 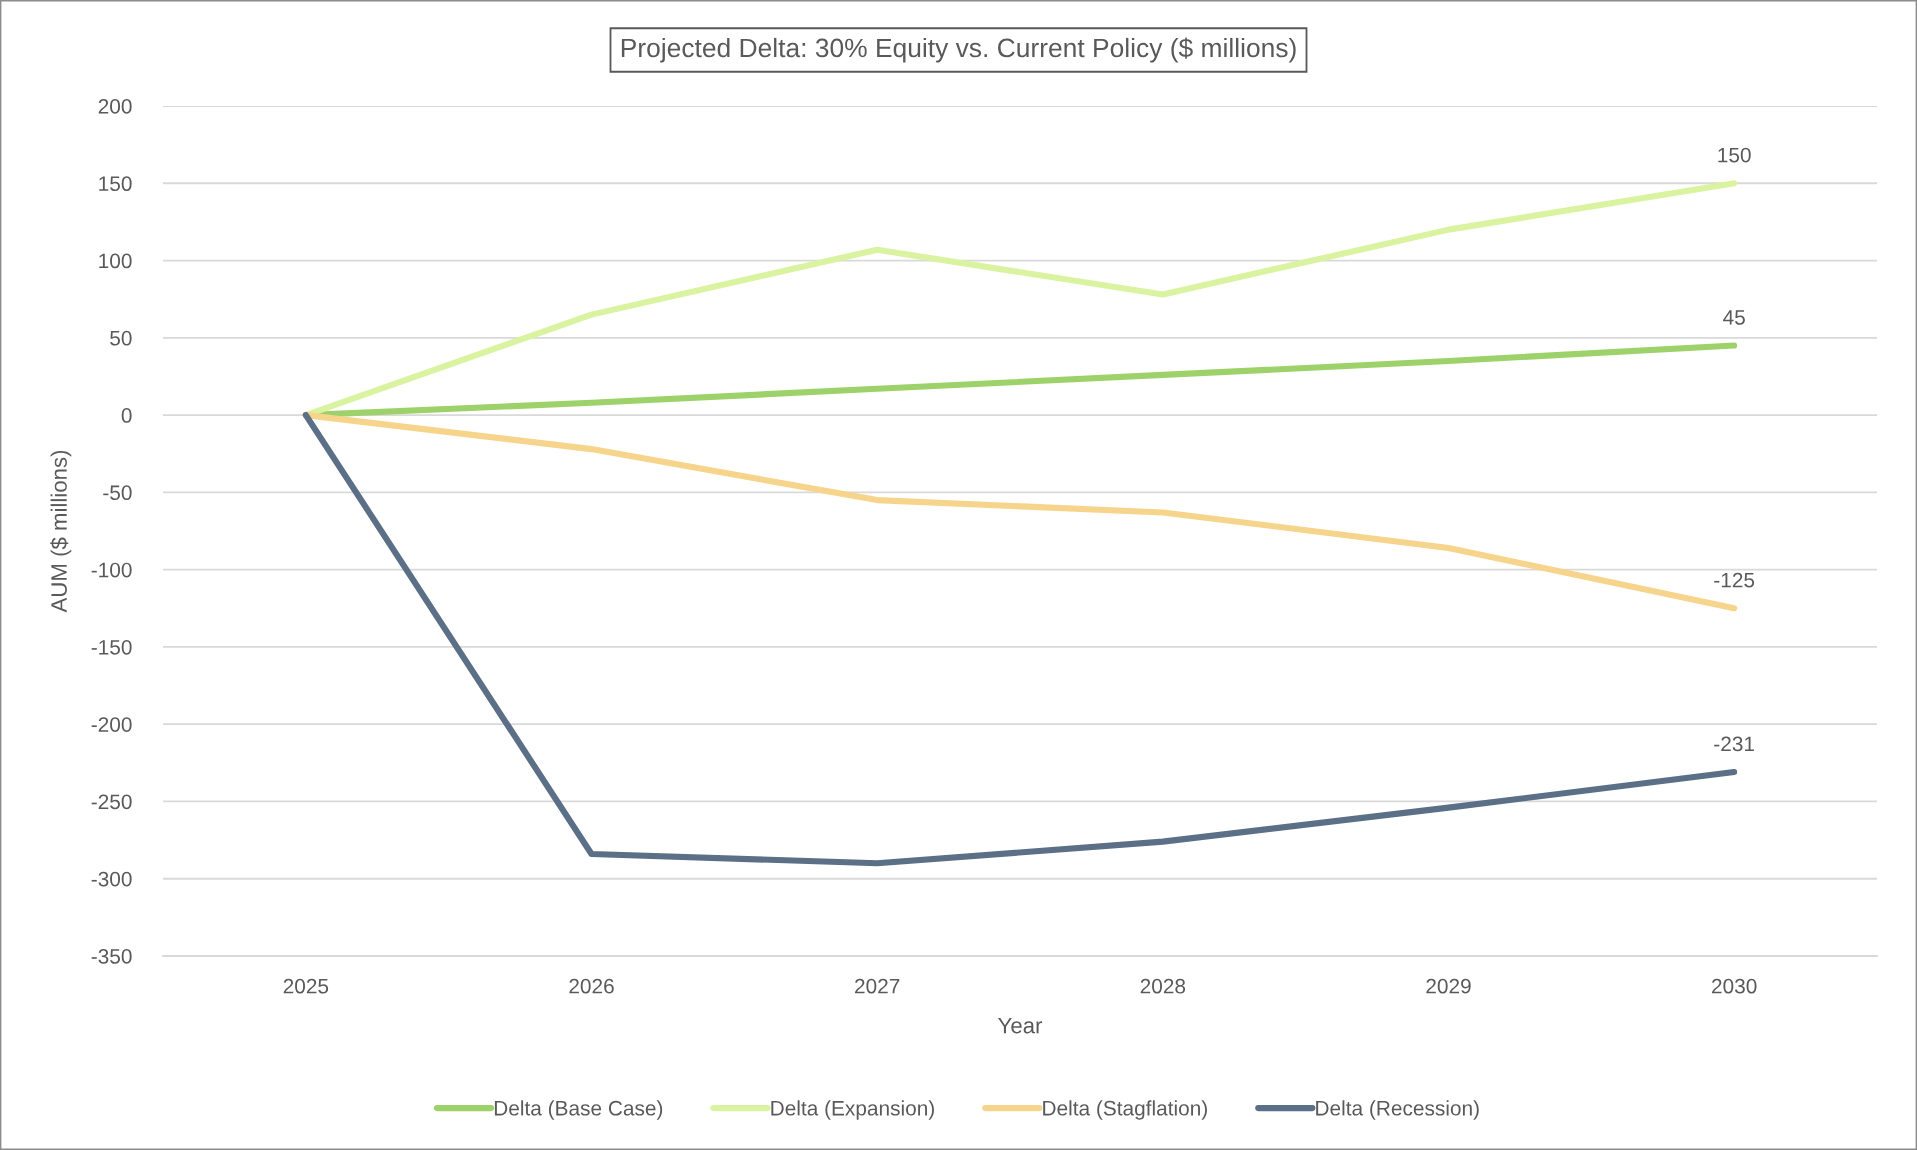 I want to click on legend-label: Delta (Stagflation), so click(x=1125, y=1110).